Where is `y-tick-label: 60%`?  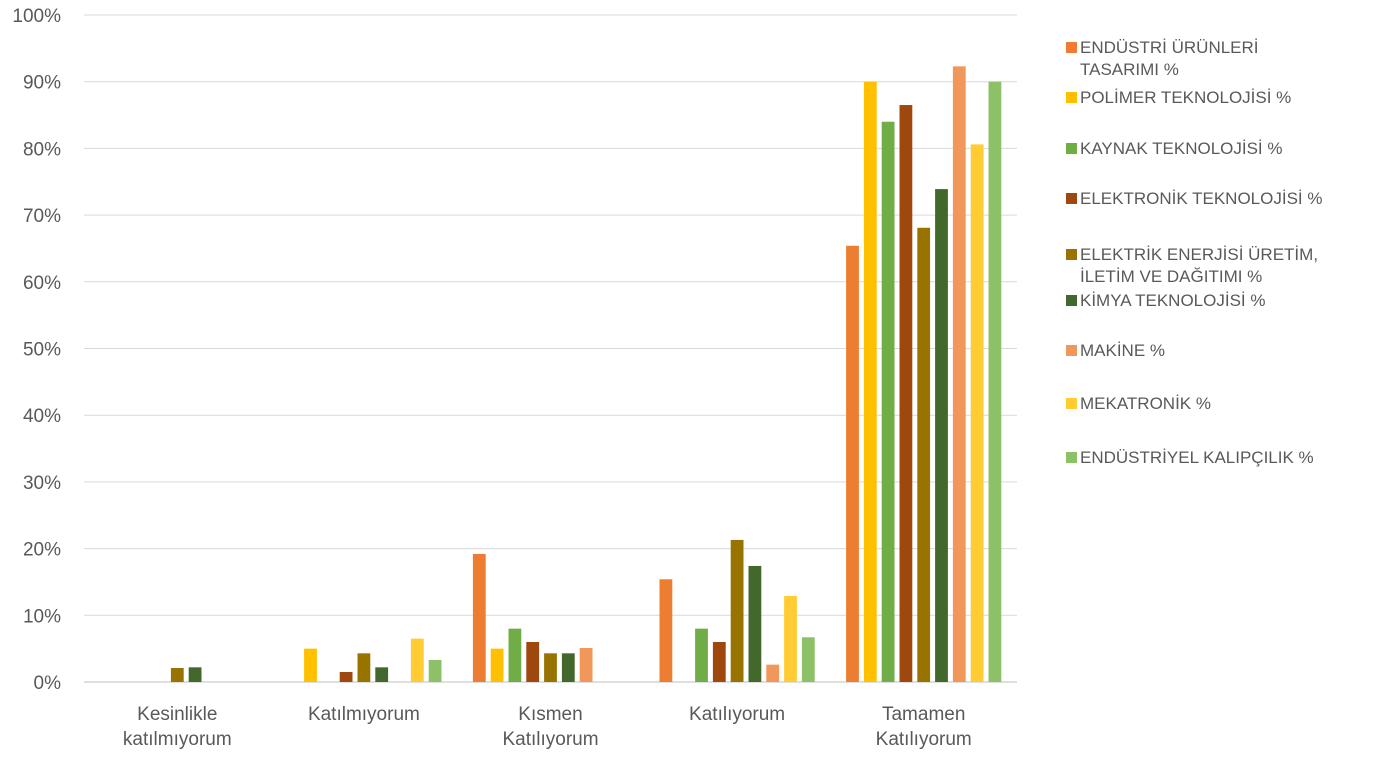
y-tick-label: 60% is located at coordinates (42, 283).